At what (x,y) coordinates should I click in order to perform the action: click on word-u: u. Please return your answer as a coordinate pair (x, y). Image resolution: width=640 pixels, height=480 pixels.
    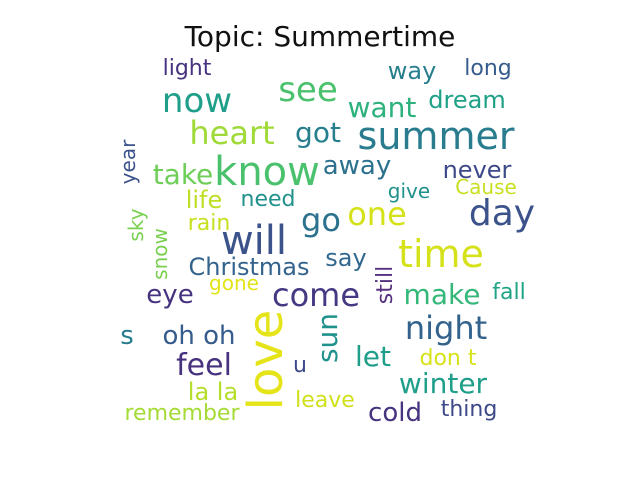
    Looking at the image, I should click on (300, 365).